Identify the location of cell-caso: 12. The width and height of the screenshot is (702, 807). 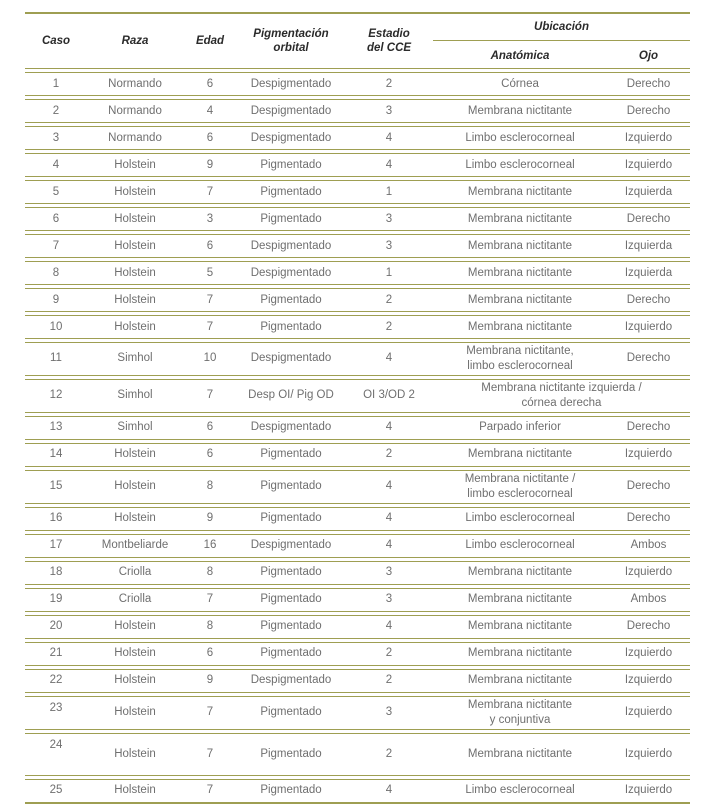
(56, 395).